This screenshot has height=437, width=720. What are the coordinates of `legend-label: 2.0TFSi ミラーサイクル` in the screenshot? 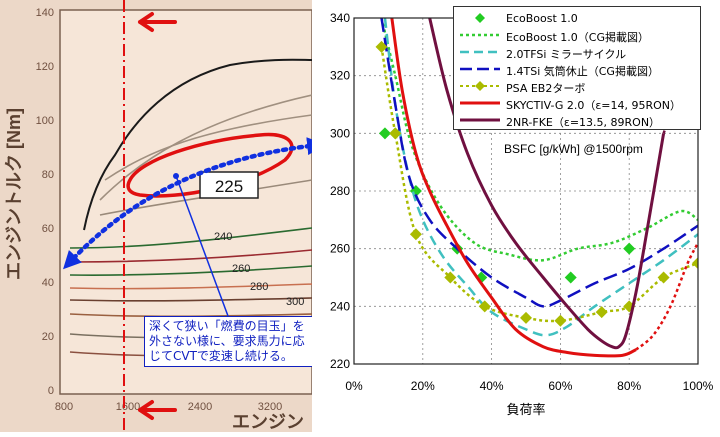 It's located at (566, 54).